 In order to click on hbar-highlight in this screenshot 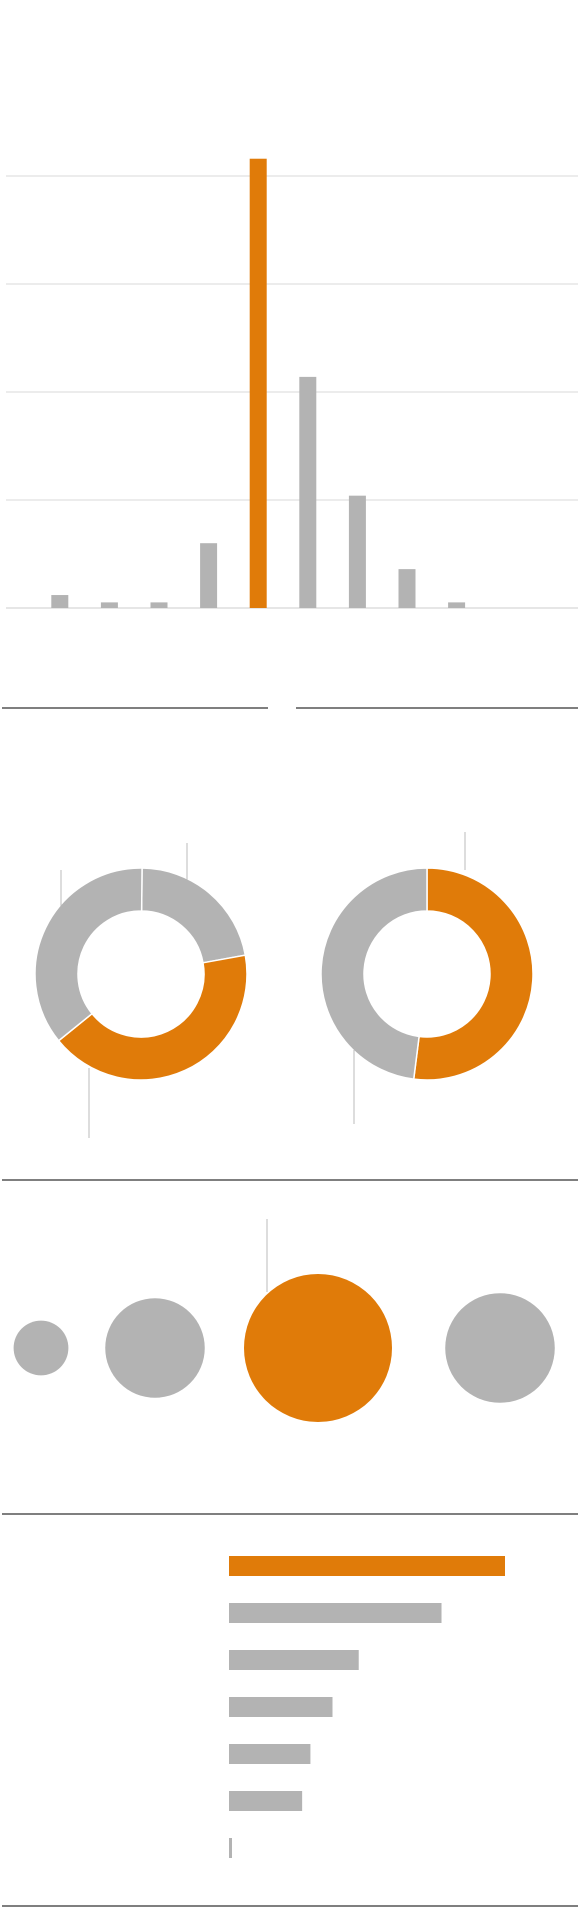, I will do `click(367, 1566)`.